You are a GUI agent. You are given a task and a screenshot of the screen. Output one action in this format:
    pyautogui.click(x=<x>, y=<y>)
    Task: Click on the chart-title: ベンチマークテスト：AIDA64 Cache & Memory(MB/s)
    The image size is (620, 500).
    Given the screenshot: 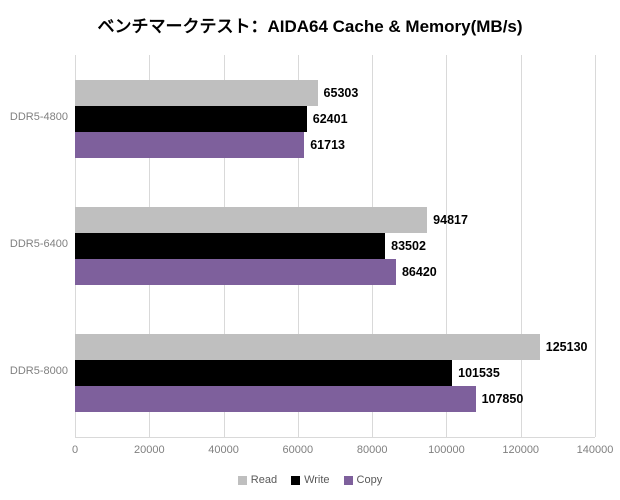 What is the action you would take?
    pyautogui.click(x=310, y=26)
    